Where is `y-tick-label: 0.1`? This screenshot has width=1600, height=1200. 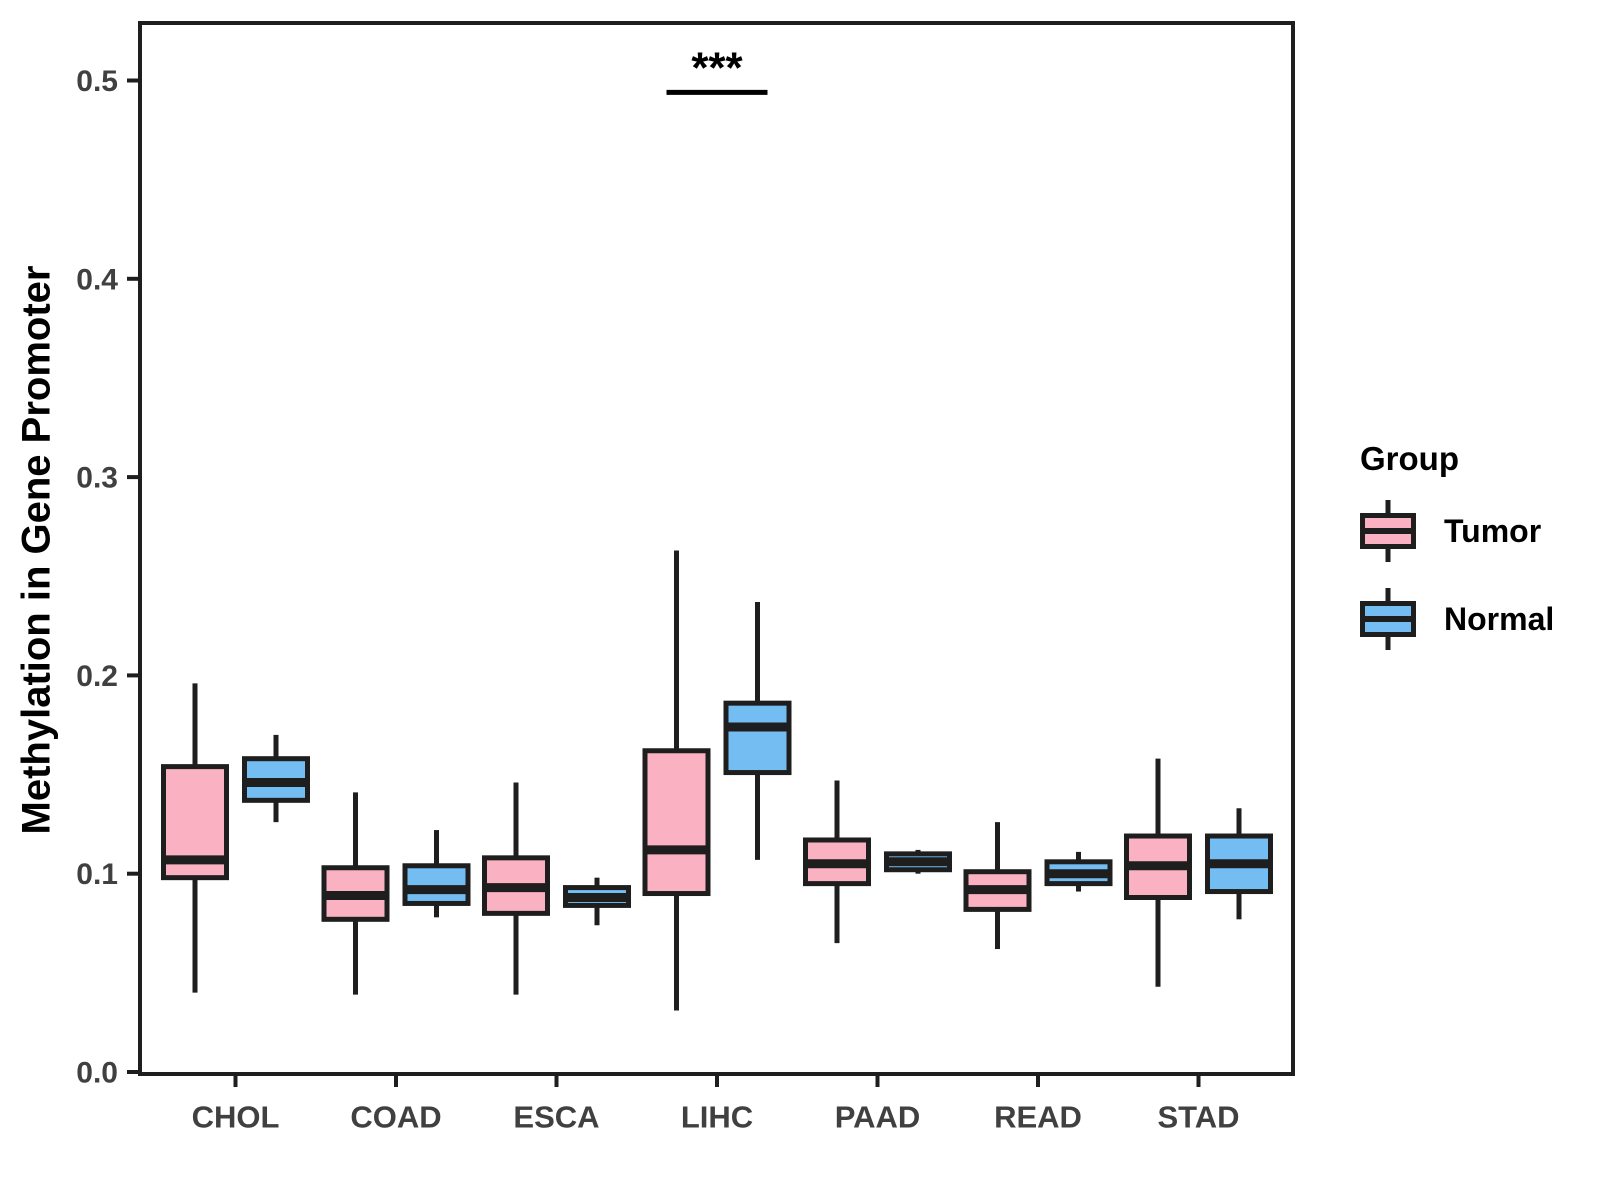
y-tick-label: 0.1 is located at coordinates (97, 874).